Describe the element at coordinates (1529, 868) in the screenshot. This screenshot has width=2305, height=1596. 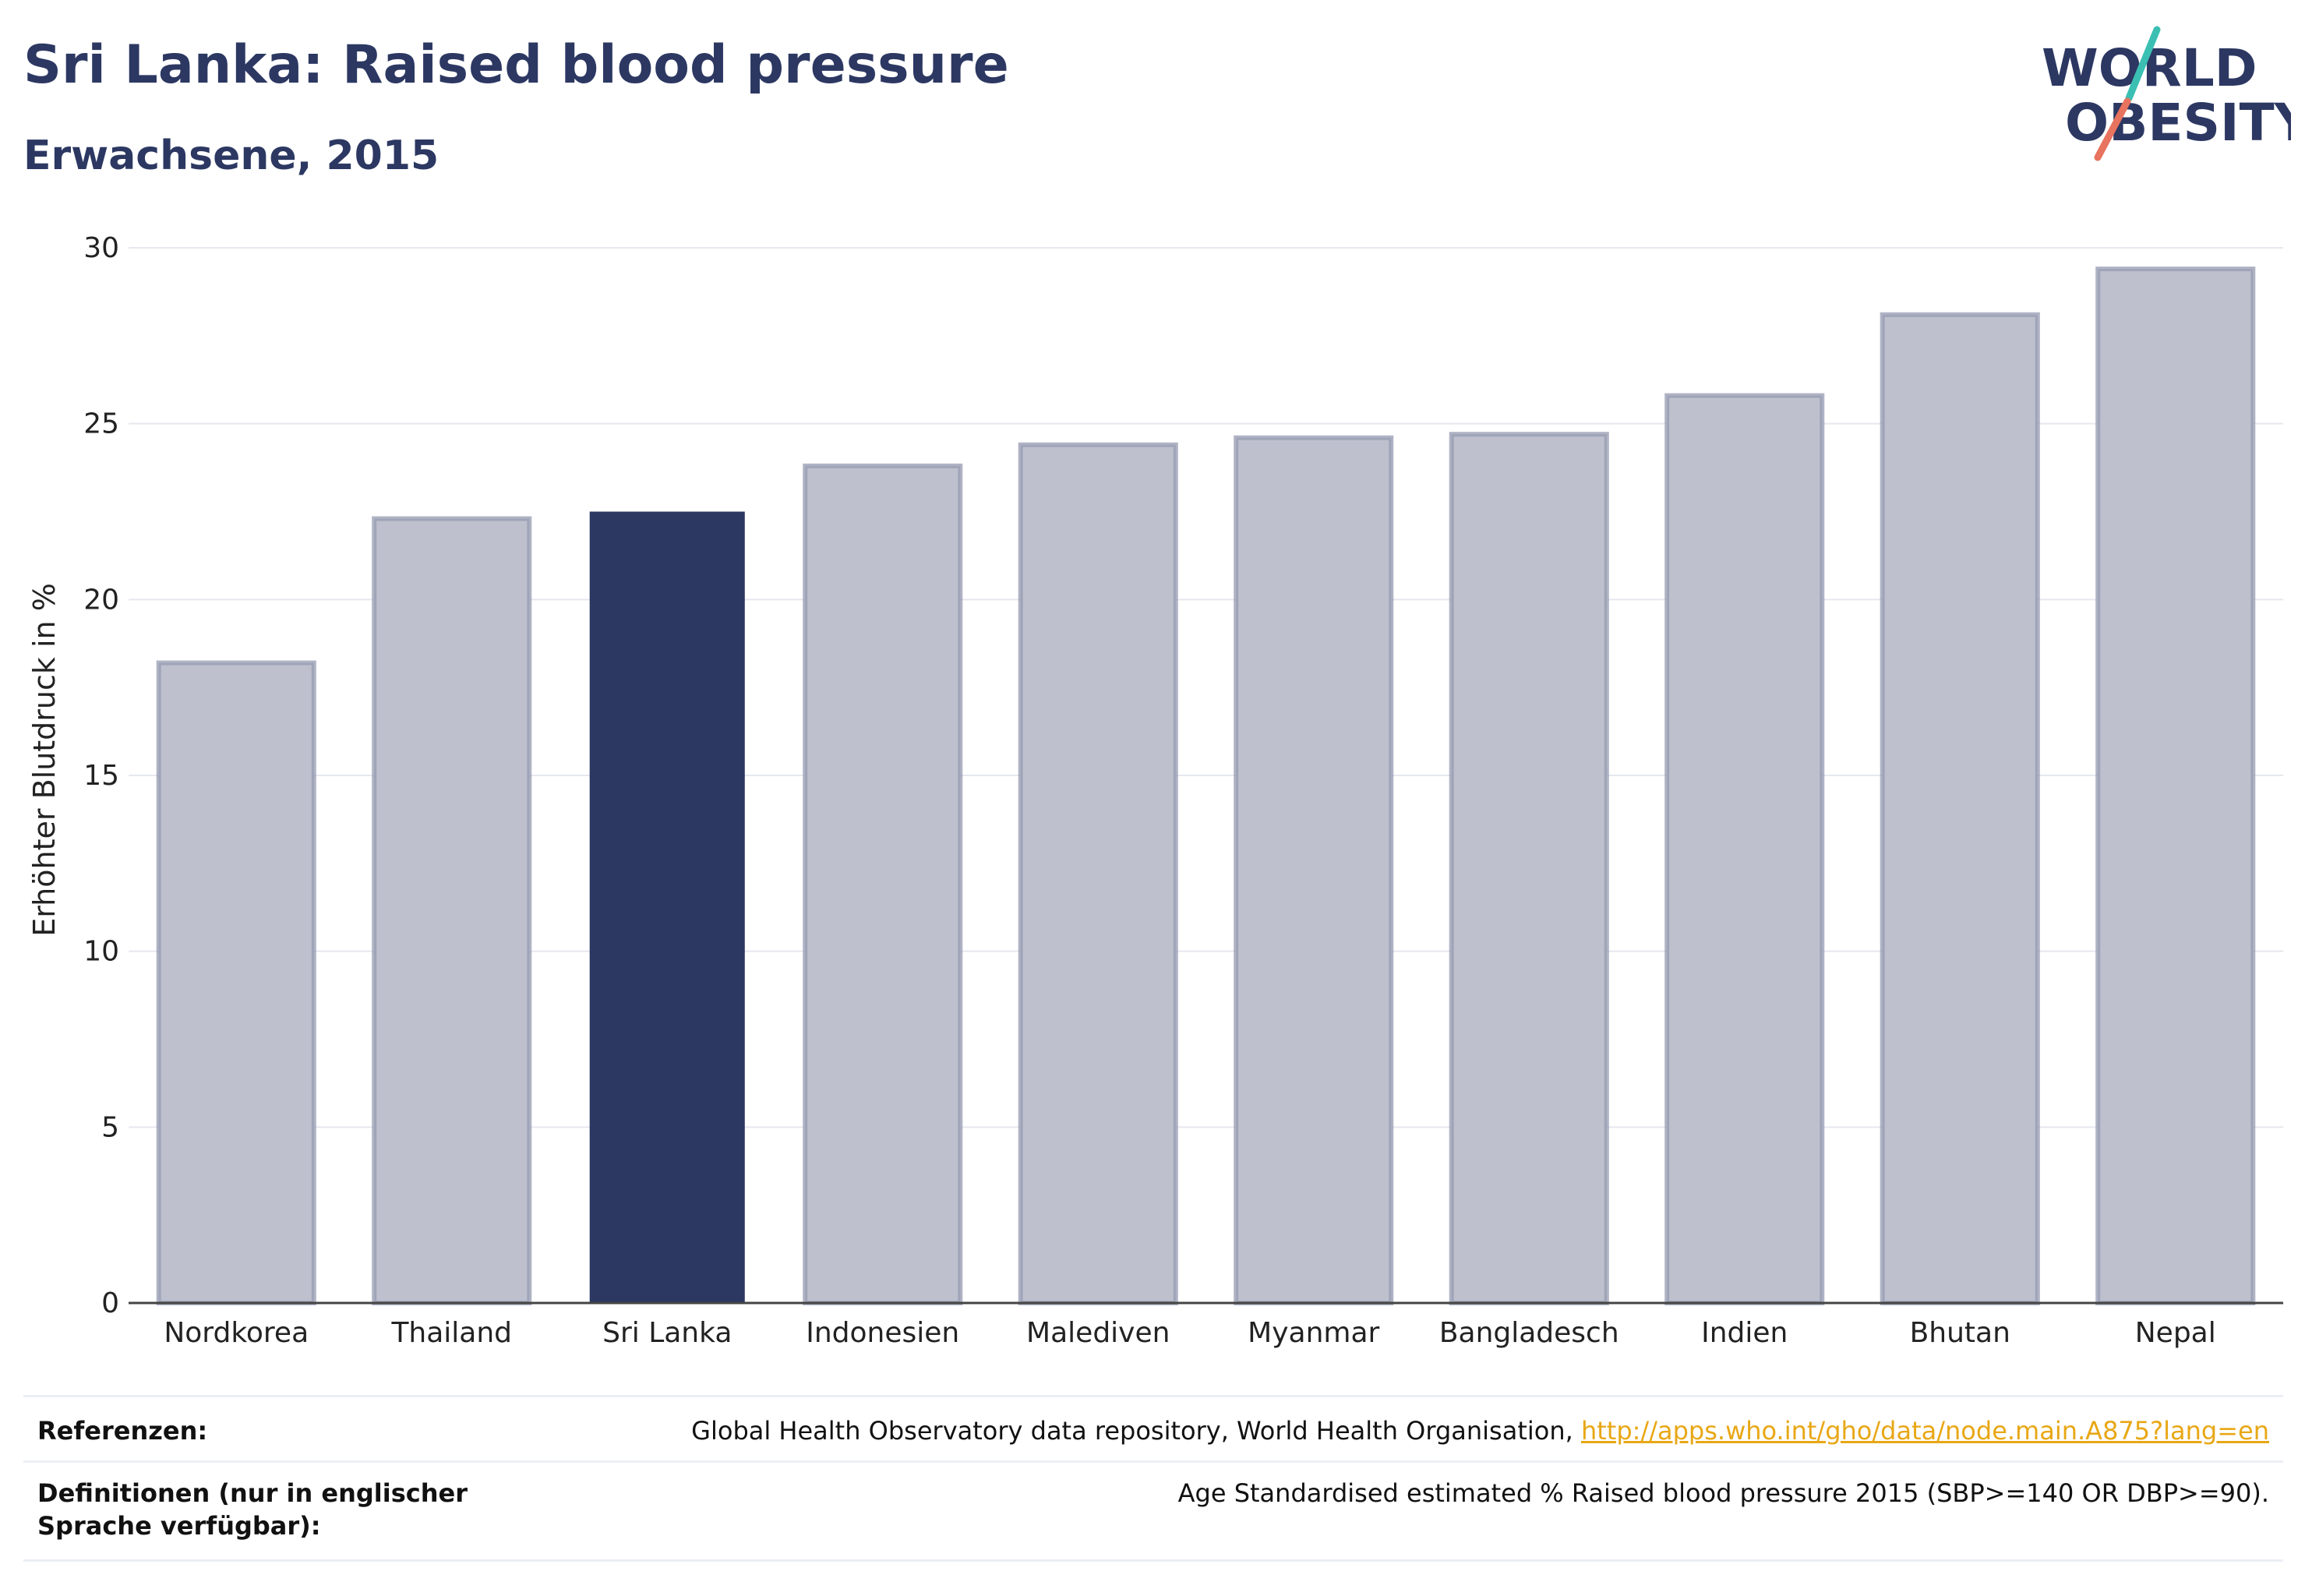
I see `bar-bangladesch` at that location.